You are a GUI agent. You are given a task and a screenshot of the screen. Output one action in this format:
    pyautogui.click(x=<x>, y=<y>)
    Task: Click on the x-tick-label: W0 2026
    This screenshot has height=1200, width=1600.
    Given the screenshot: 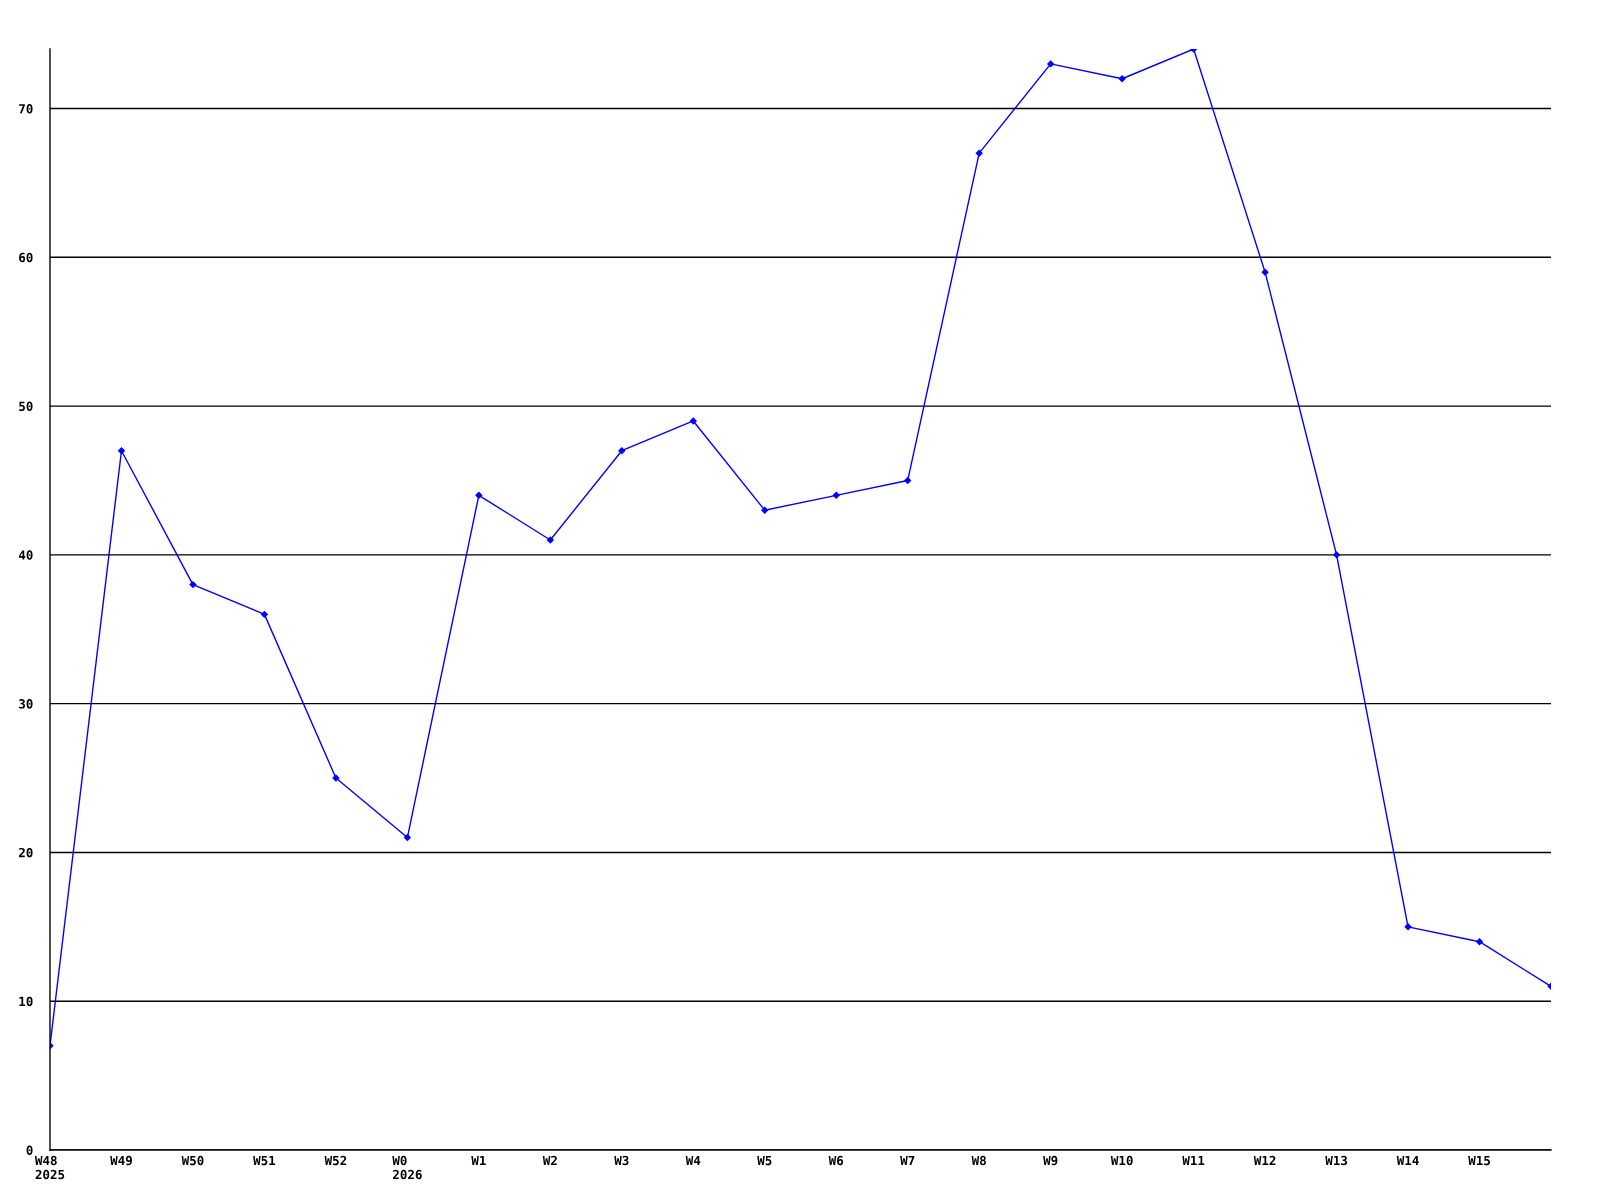 What is the action you would take?
    pyautogui.click(x=407, y=1167)
    